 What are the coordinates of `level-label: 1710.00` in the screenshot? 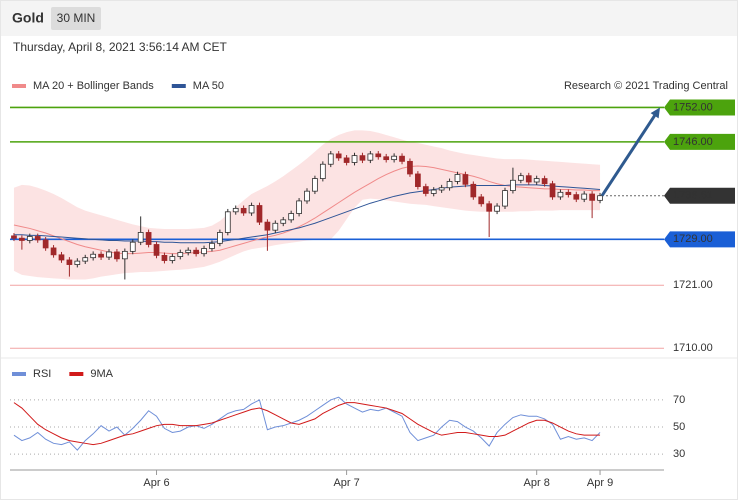 It's located at (693, 348).